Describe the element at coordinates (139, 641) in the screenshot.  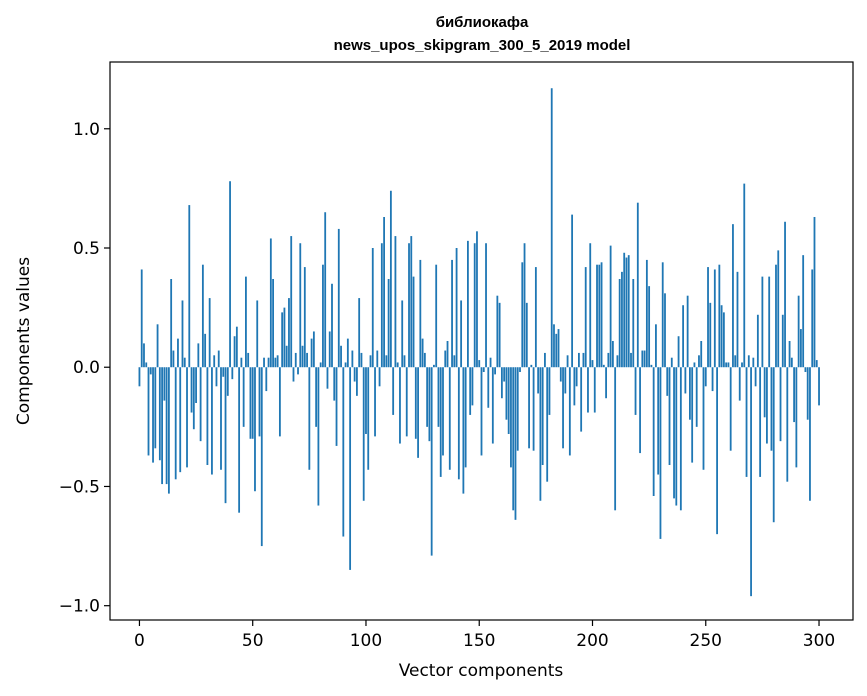
I see `x-tick-label: 0` at that location.